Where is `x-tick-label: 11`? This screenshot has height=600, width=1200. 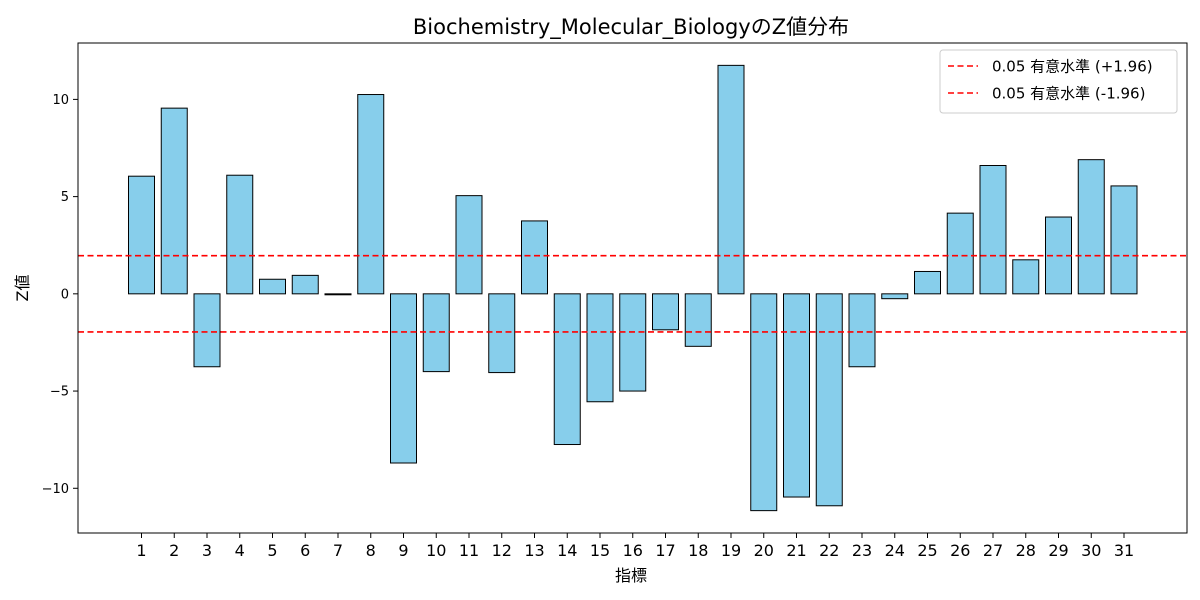 x-tick-label: 11 is located at coordinates (469, 550).